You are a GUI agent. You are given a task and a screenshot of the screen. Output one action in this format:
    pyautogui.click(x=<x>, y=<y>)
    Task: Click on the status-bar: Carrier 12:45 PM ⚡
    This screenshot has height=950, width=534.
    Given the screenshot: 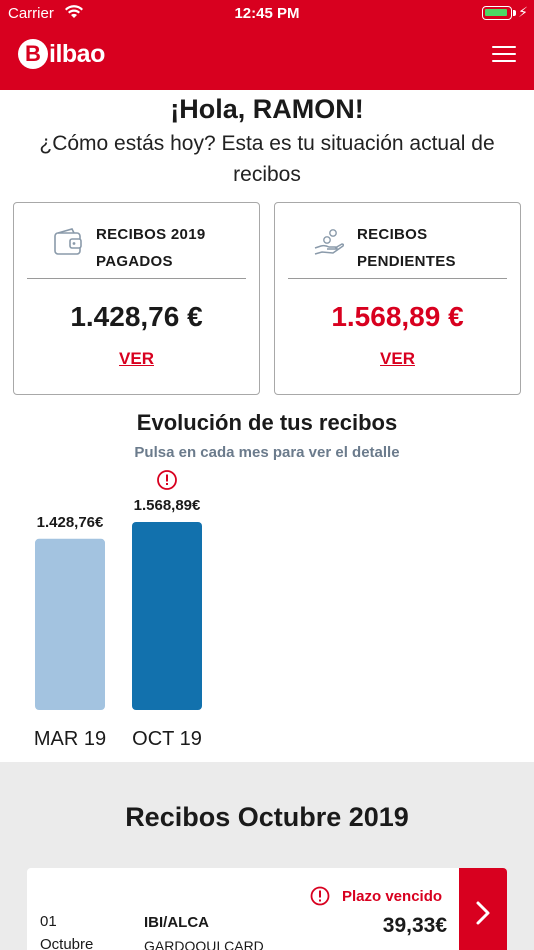 What is the action you would take?
    pyautogui.click(x=267, y=14)
    